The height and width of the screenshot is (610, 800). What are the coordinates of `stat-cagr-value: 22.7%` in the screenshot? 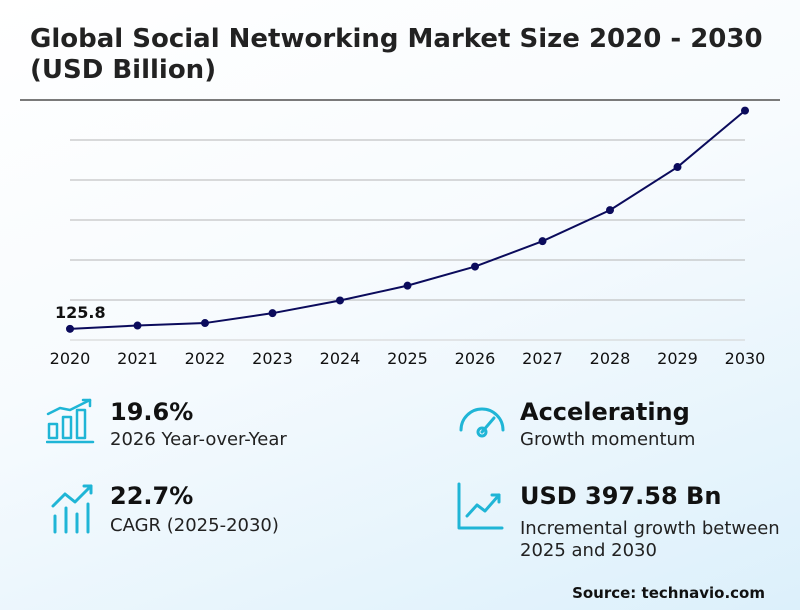 It's located at (152, 496).